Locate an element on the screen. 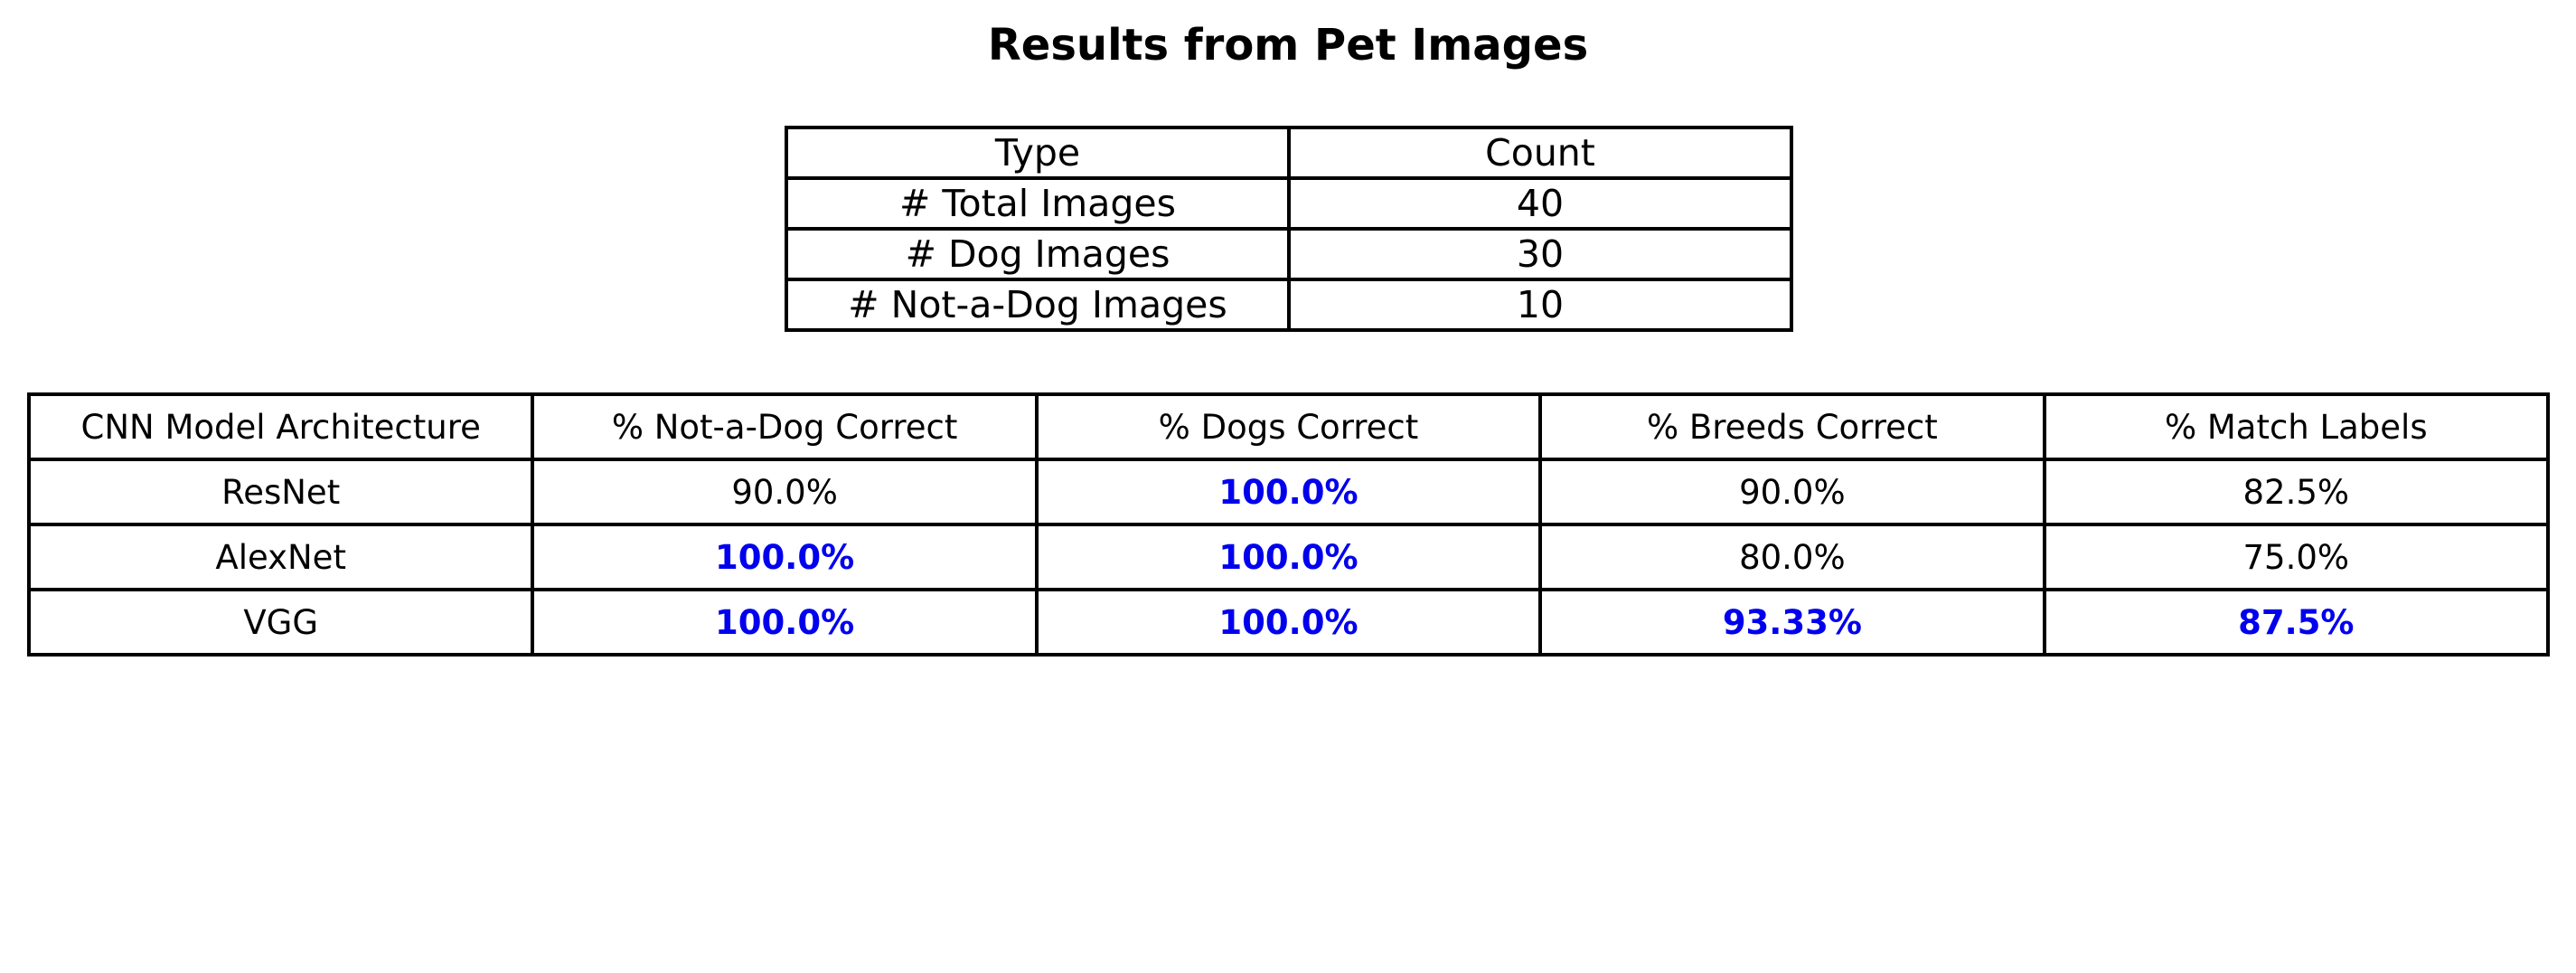 This screenshot has height=973, width=2576. column-header: Type is located at coordinates (1038, 153).